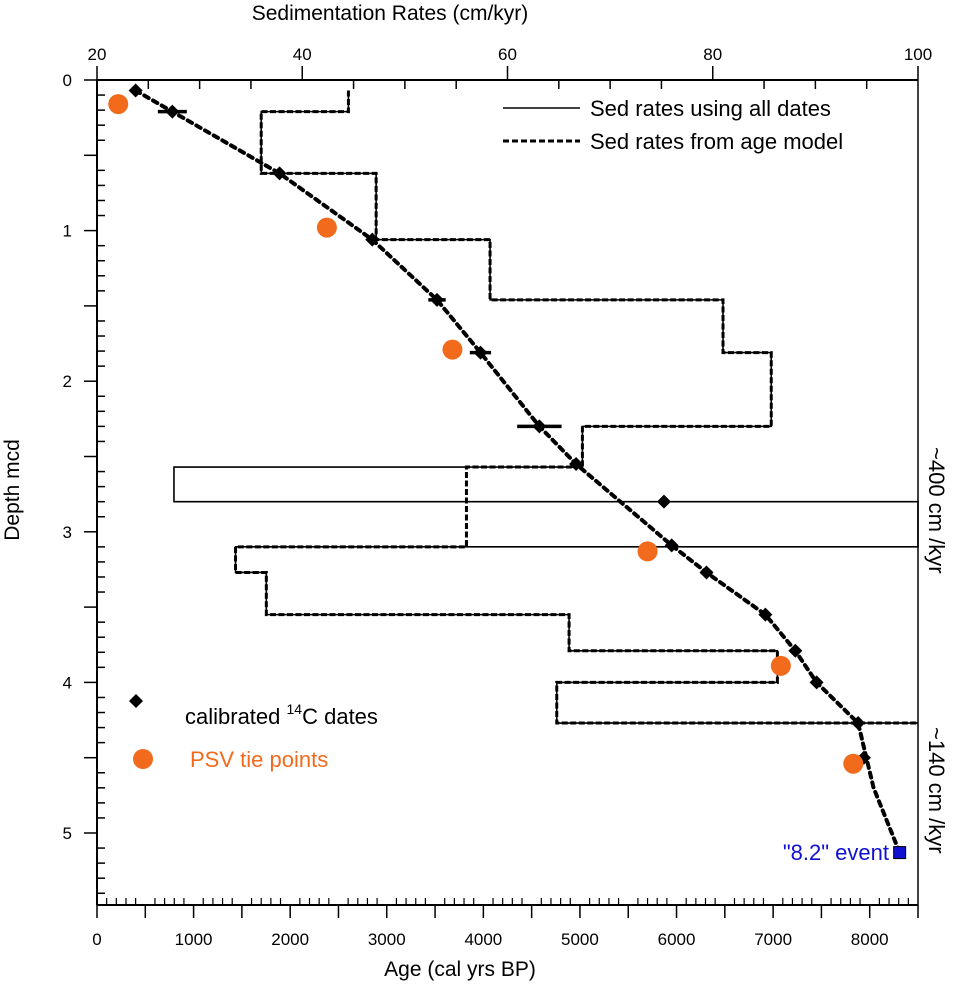  I want to click on legend-label-14c-dates: calibrated 14C dates, so click(281, 715).